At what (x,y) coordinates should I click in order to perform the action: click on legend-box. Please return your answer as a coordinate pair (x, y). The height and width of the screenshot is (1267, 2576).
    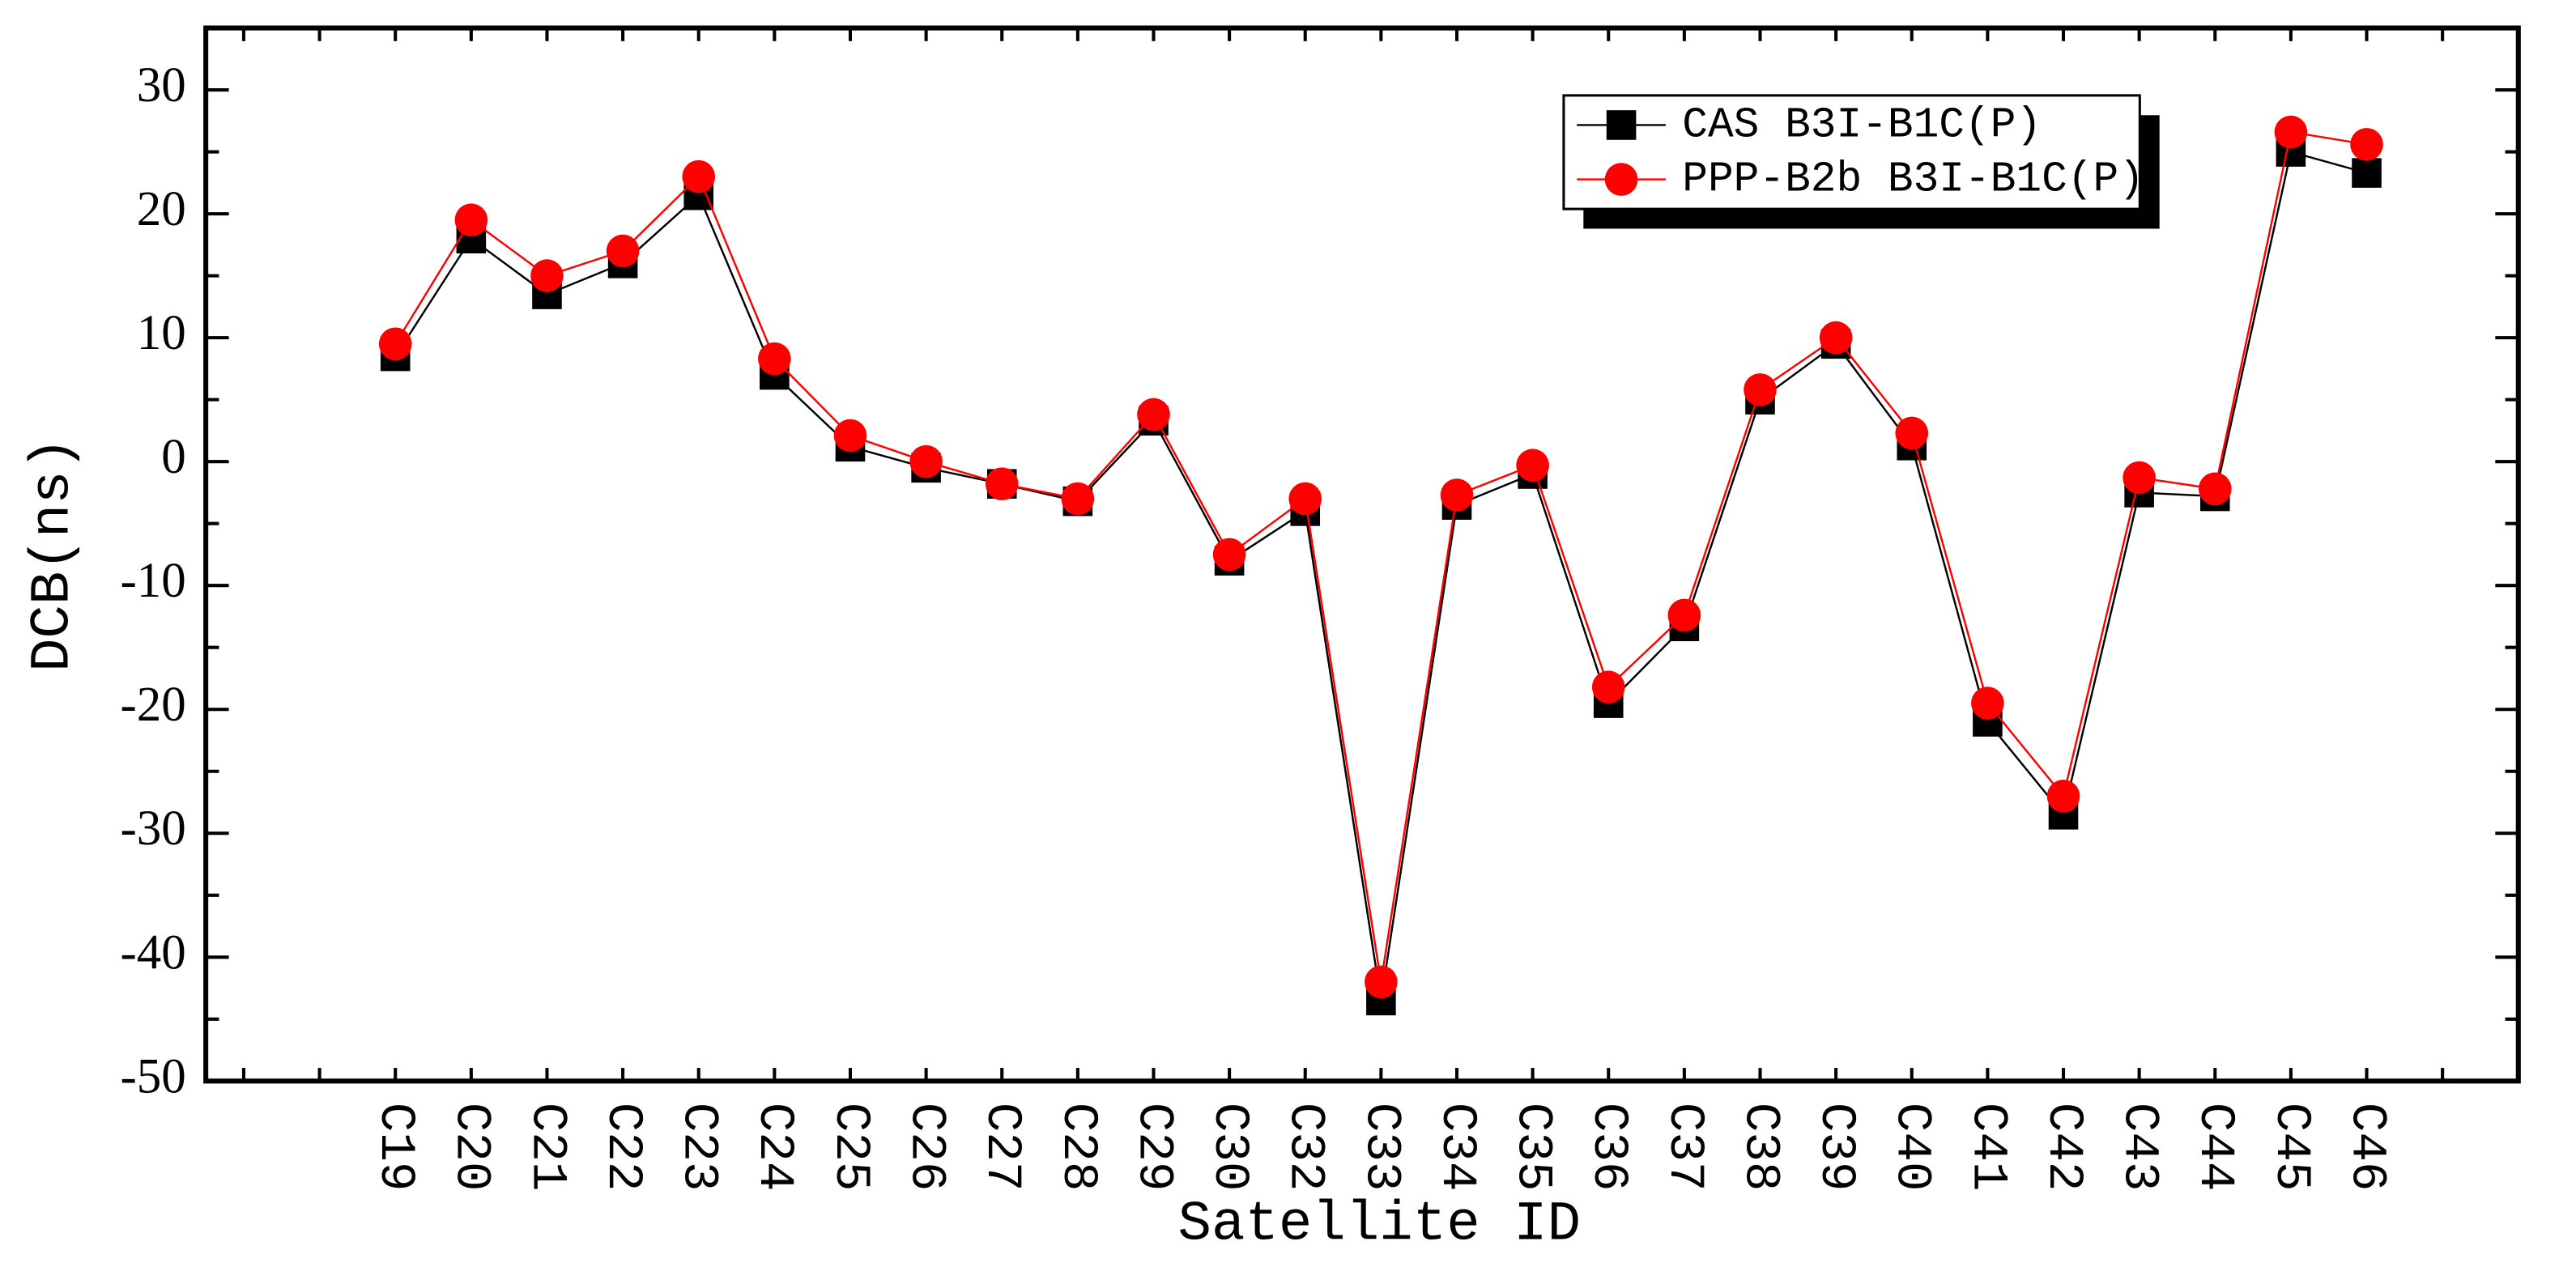
    Looking at the image, I should click on (1851, 152).